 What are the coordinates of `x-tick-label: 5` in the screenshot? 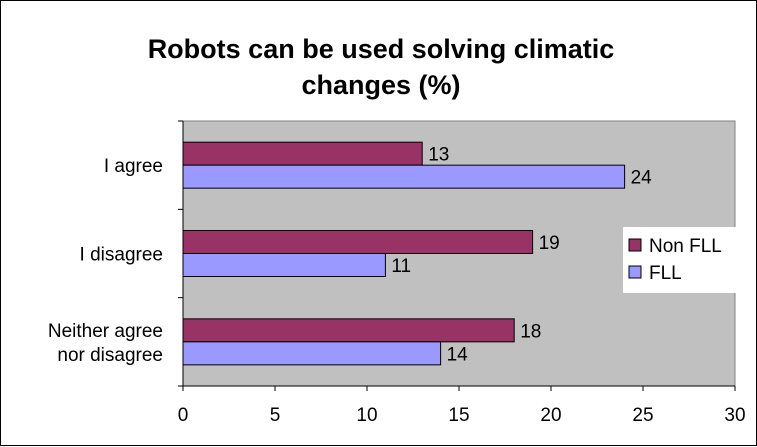 It's located at (275, 415).